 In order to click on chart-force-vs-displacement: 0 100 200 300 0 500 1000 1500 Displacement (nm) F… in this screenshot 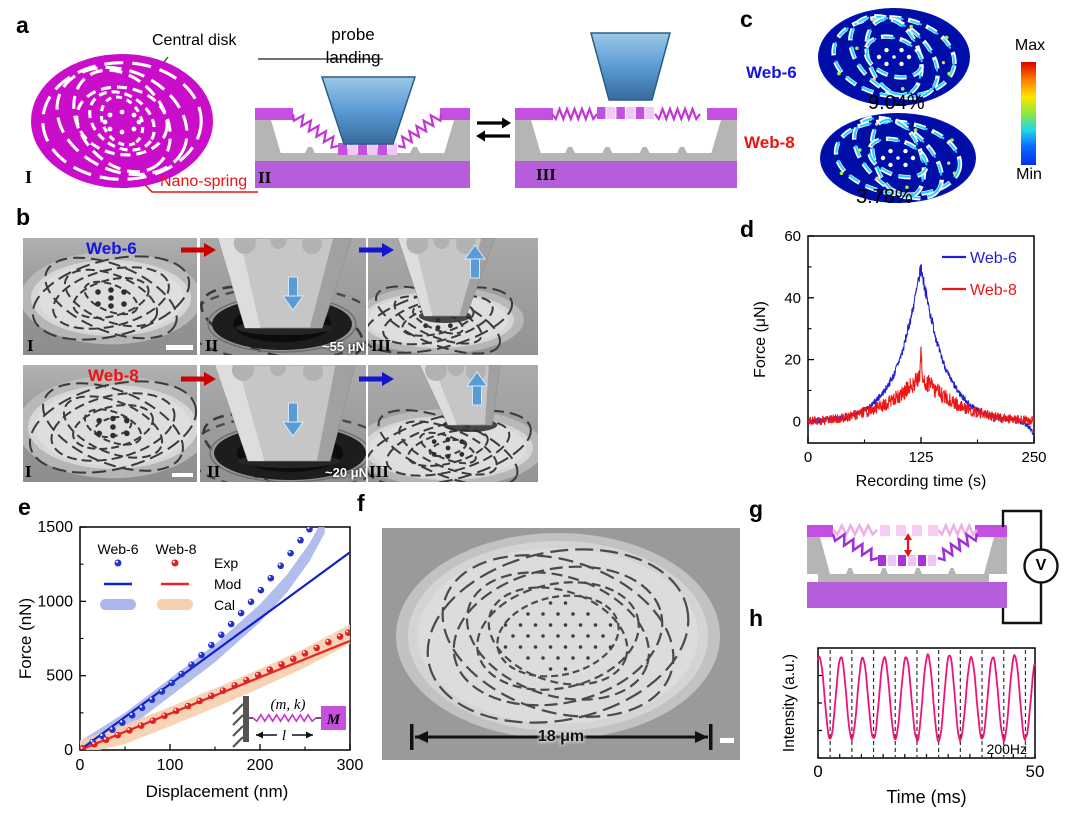, I will do `click(189, 660)`.